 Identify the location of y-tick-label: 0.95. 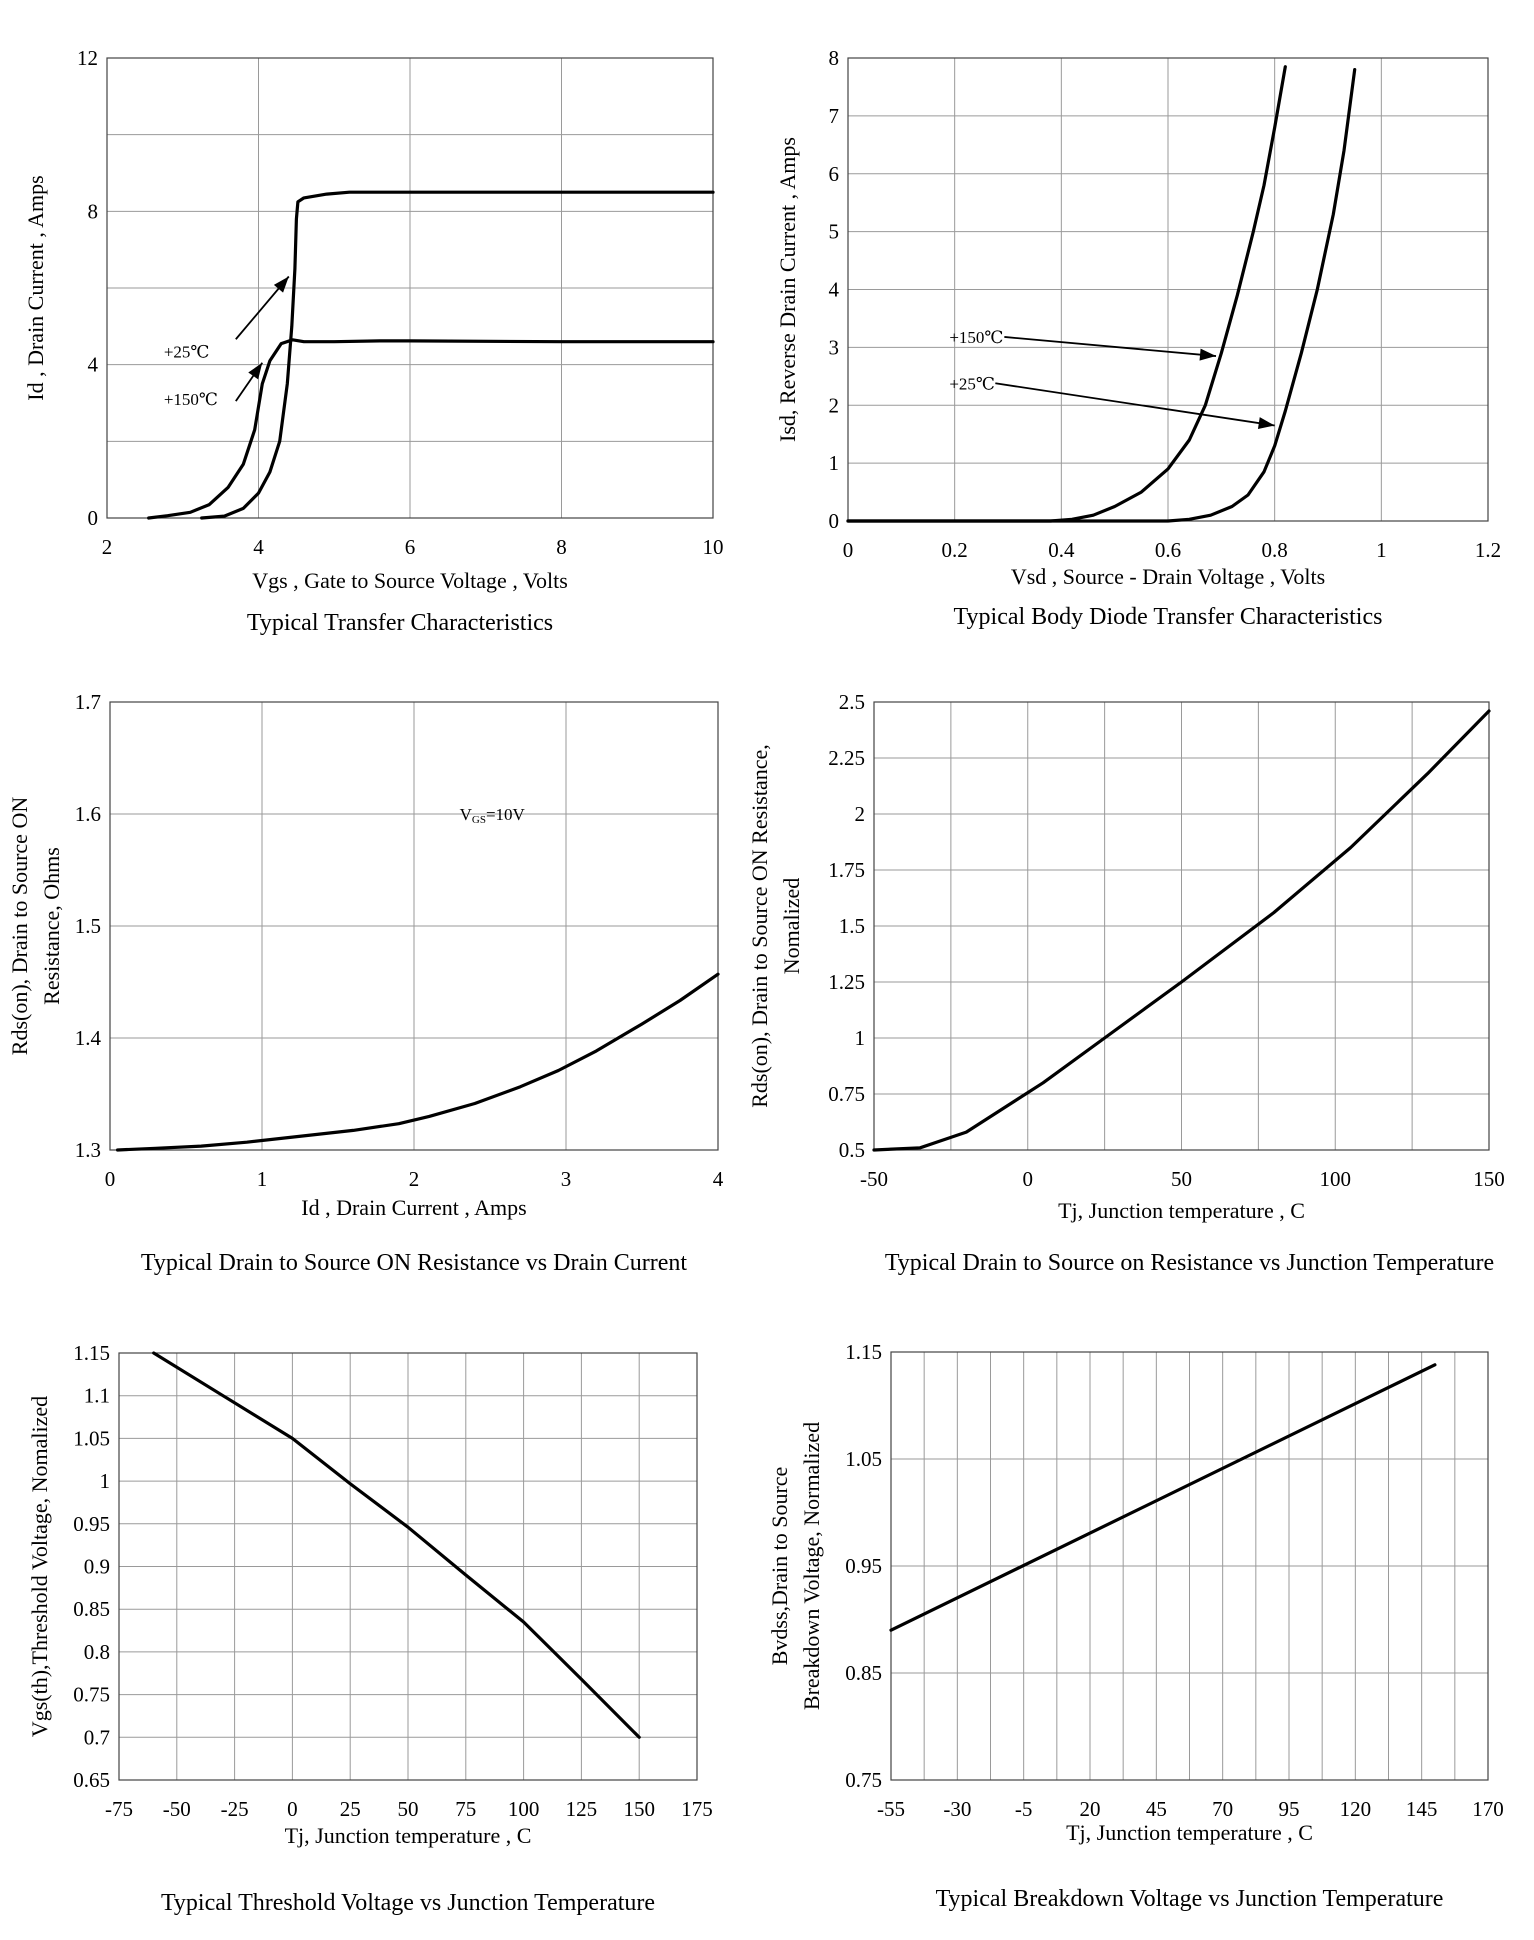
(863, 1566).